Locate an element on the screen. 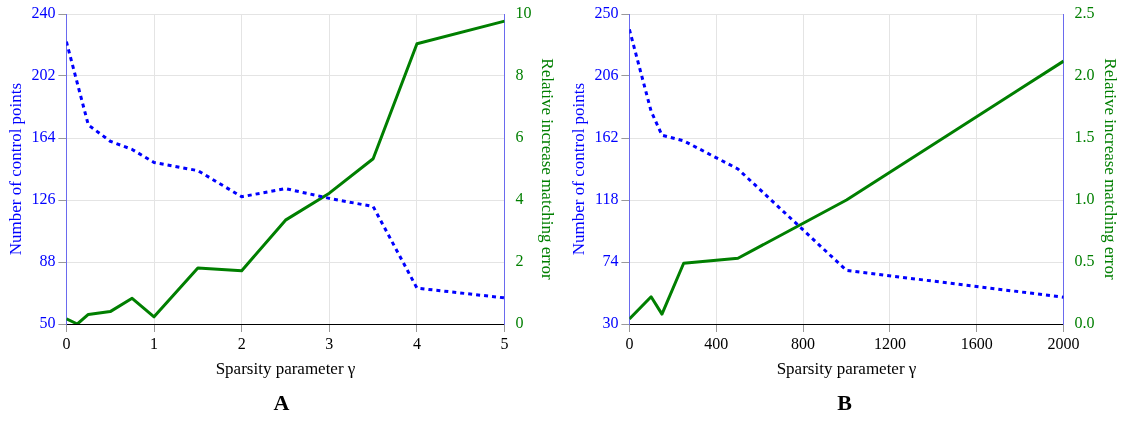 The image size is (1127, 426). y2-tick-label: 1.5 is located at coordinates (1084, 137).